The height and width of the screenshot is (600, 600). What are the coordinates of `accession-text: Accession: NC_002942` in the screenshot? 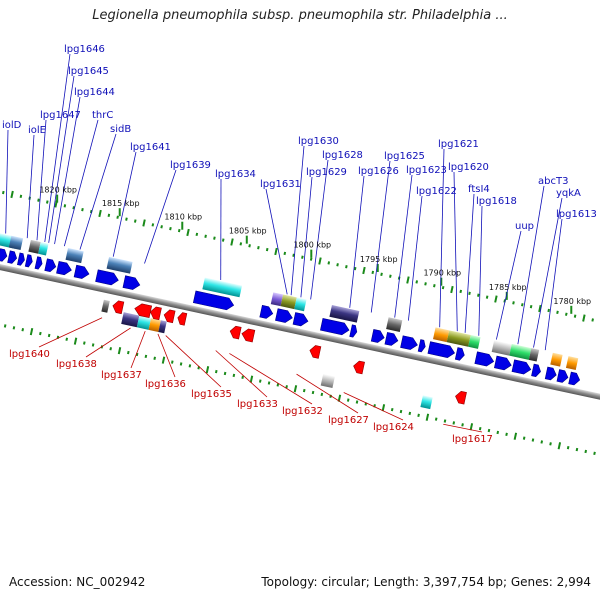 It's located at (77, 582).